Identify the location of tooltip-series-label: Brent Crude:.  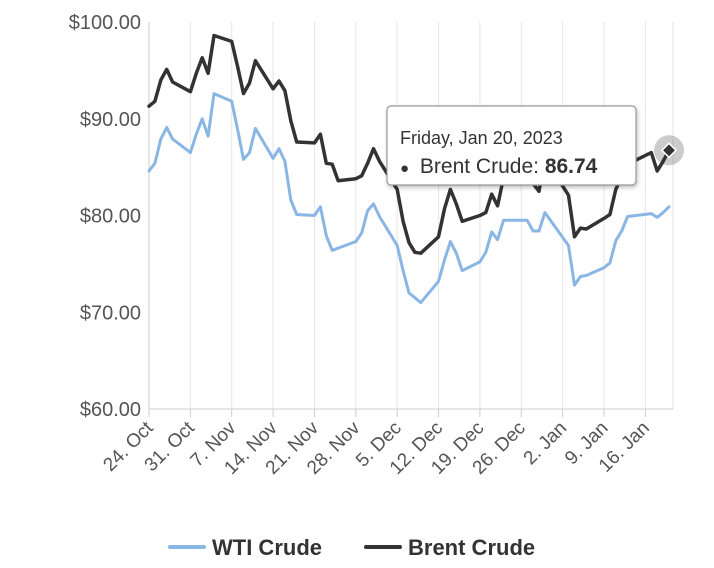
(482, 166).